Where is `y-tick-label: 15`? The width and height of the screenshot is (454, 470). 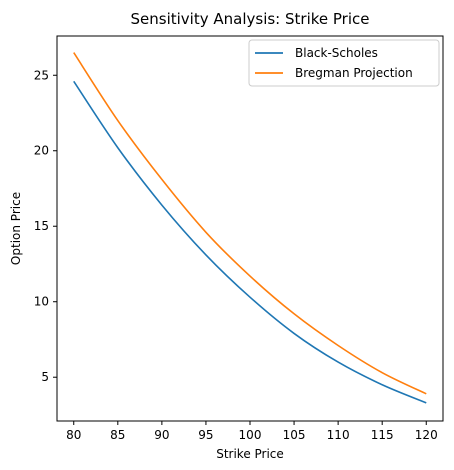
y-tick-label: 15 is located at coordinates (41, 226).